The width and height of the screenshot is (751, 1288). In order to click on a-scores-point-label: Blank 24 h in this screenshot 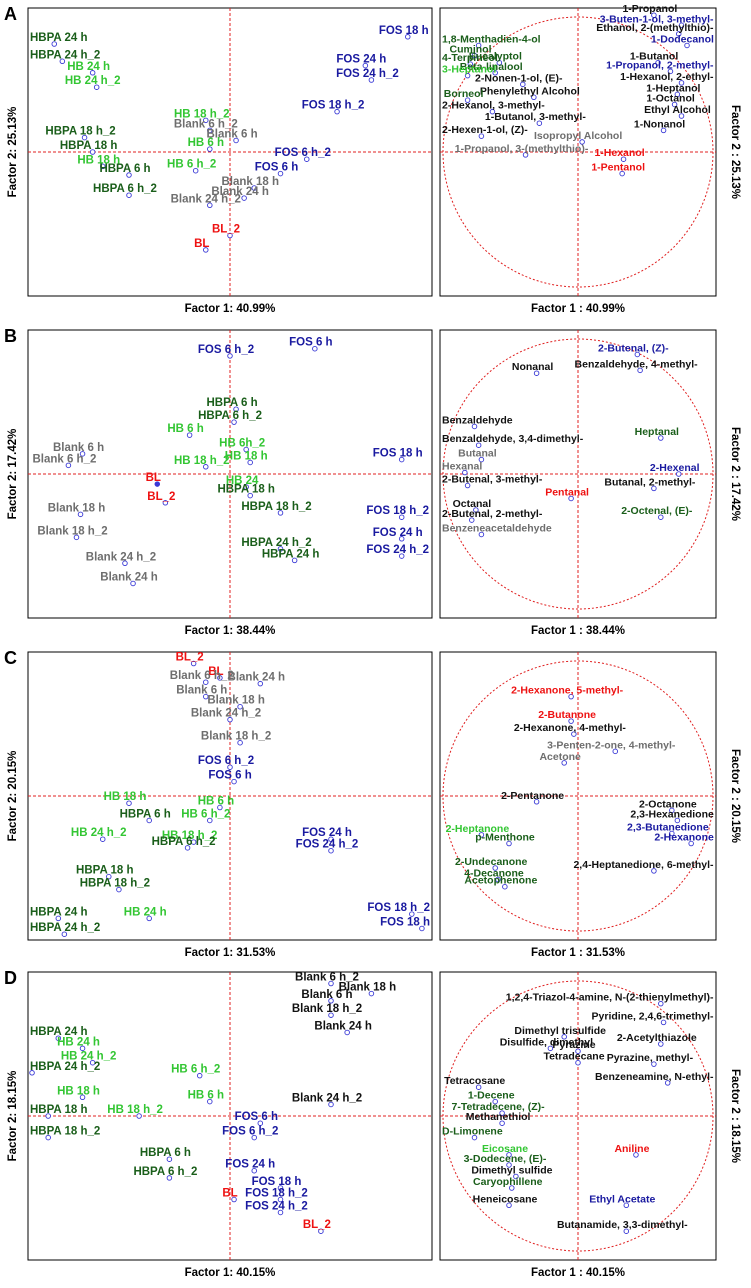, I will do `click(240, 192)`.